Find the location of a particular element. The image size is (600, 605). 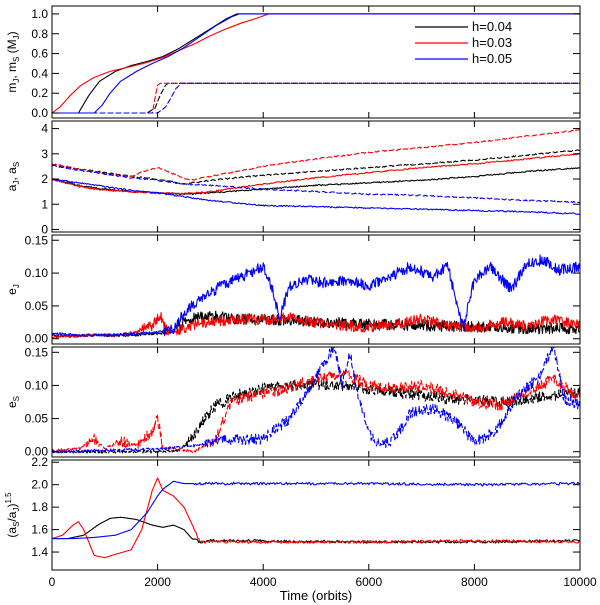

x-axis-label: Time (orbits) is located at coordinates (316, 595).